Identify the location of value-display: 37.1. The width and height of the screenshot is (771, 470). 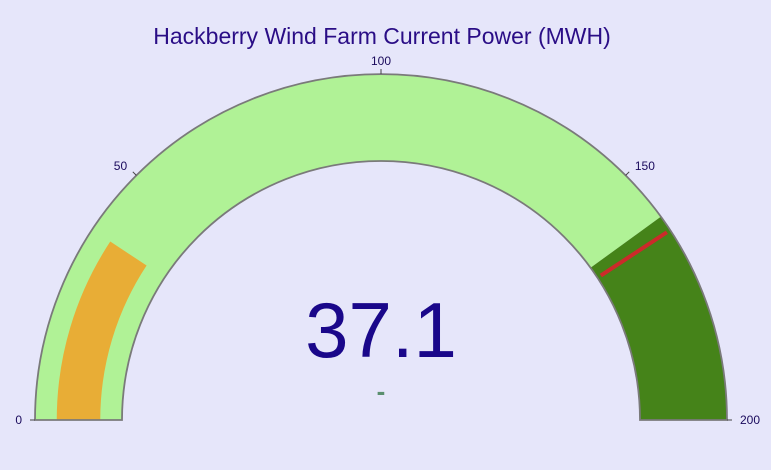
(381, 330).